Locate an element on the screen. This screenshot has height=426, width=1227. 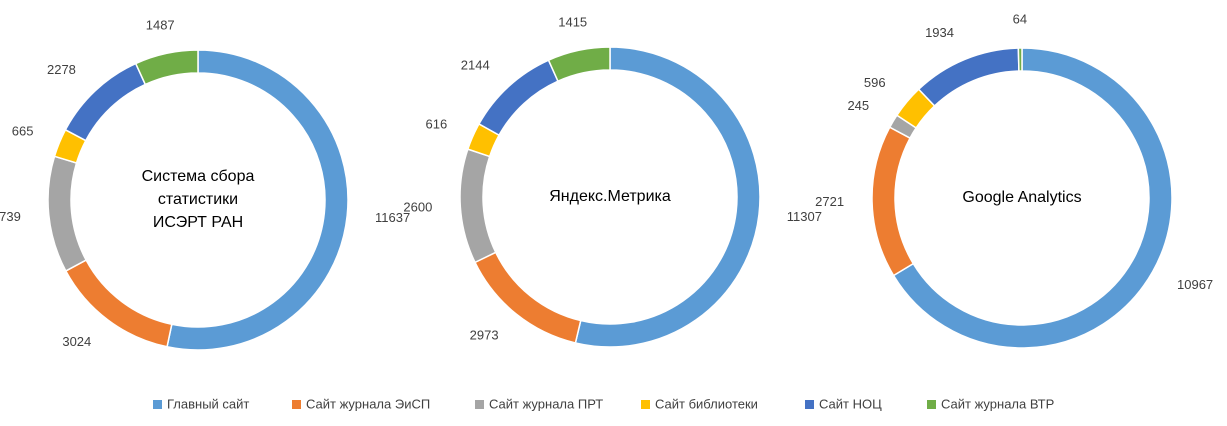
legend-label: Сайт журнала ВТР is located at coordinates (997, 403).